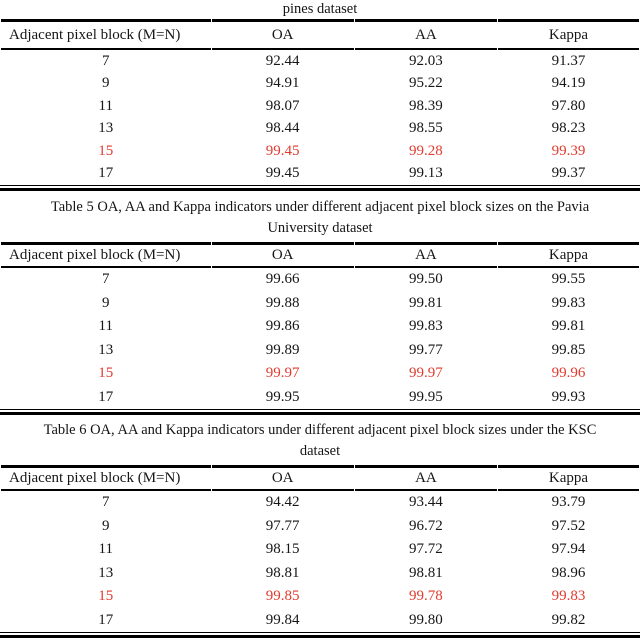 The image size is (640, 638). What do you see at coordinates (568, 572) in the screenshot?
I see `cell-value: 98.96` at bounding box center [568, 572].